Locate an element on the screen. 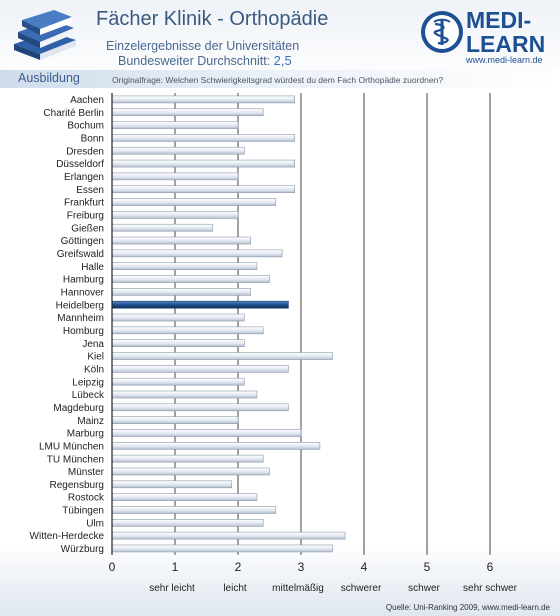 The height and width of the screenshot is (616, 560). category-label: Jena is located at coordinates (93, 344).